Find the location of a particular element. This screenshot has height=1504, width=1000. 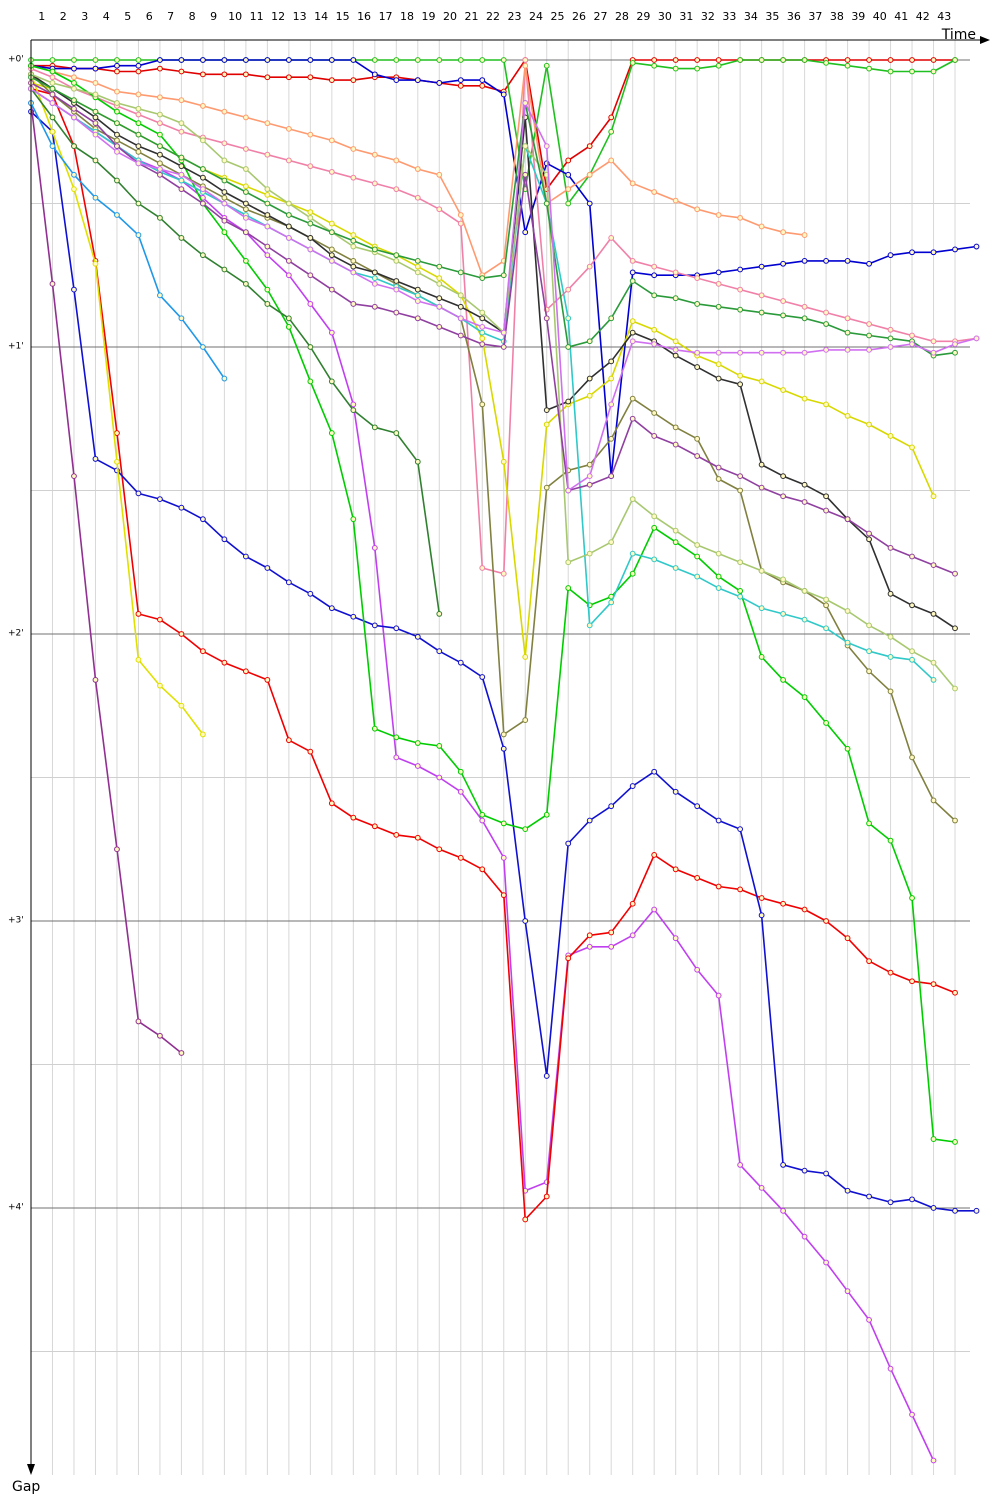

x-tick-label: 35 is located at coordinates (772, 16).